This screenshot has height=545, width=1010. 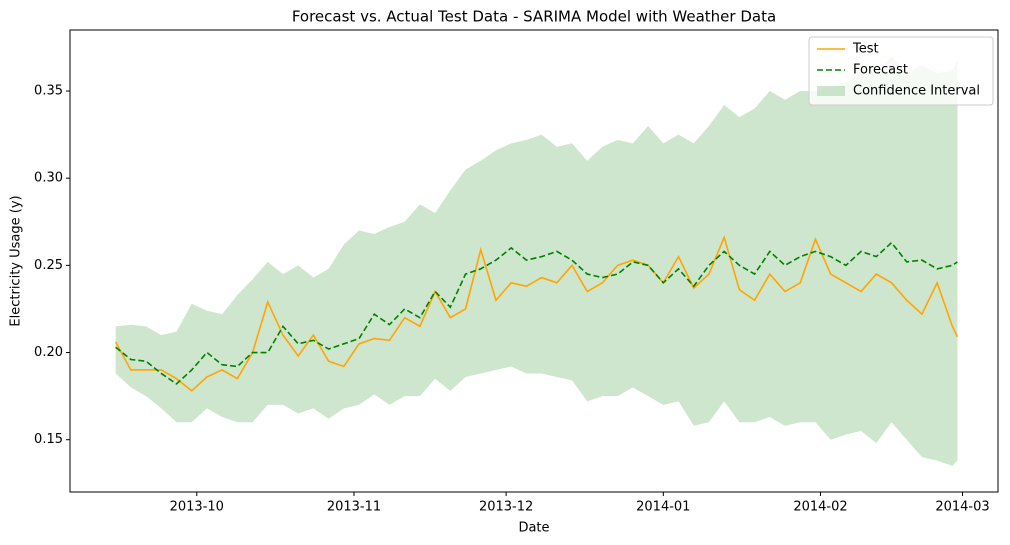 I want to click on y-tick-label: 0.15, so click(x=48, y=439).